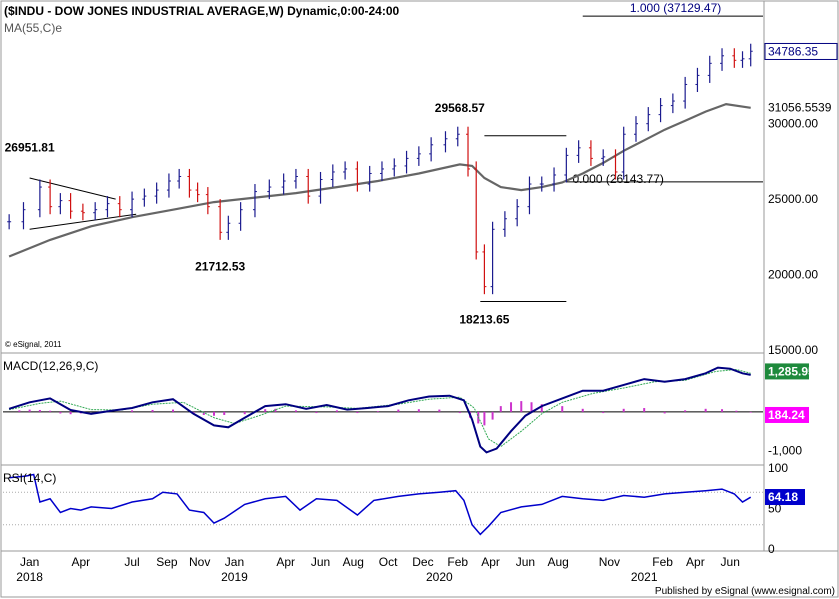 The height and width of the screenshot is (599, 839). Describe the element at coordinates (167, 562) in the screenshot. I see `x-month-label: Sep` at that location.